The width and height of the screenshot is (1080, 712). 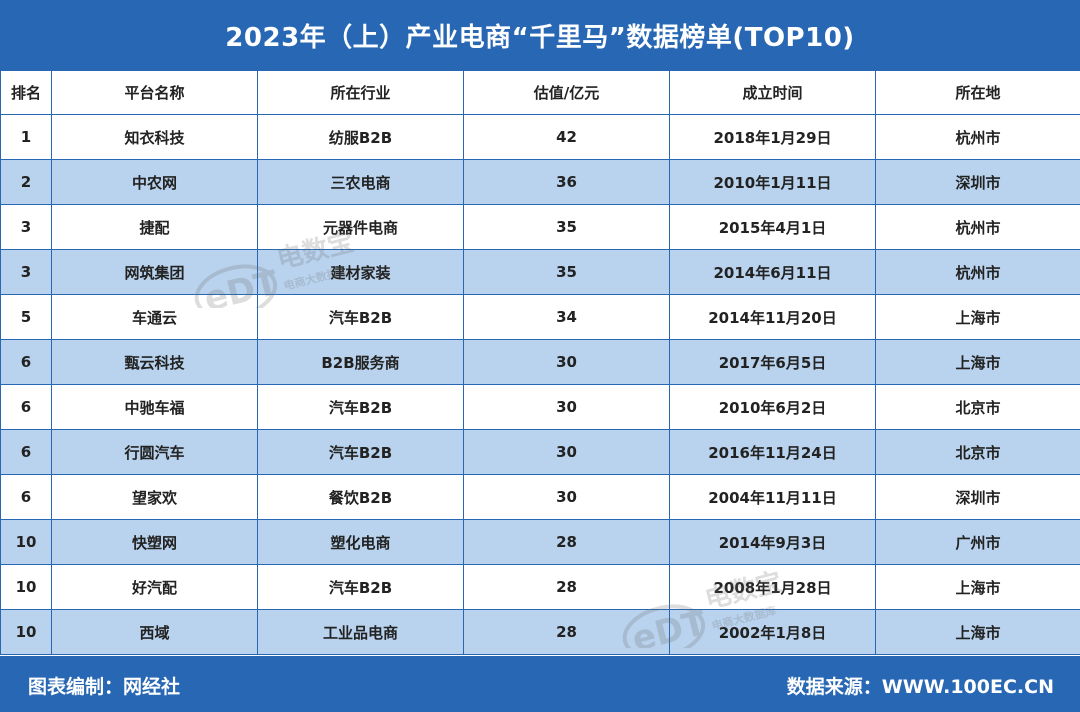 I want to click on column-header-name: 平台名称, so click(x=154, y=92).